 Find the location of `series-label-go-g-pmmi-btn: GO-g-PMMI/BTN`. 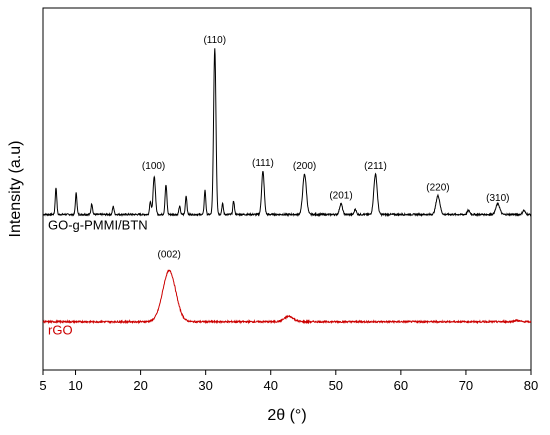

series-label-go-g-pmmi-btn: GO-g-PMMI/BTN is located at coordinates (98, 224).